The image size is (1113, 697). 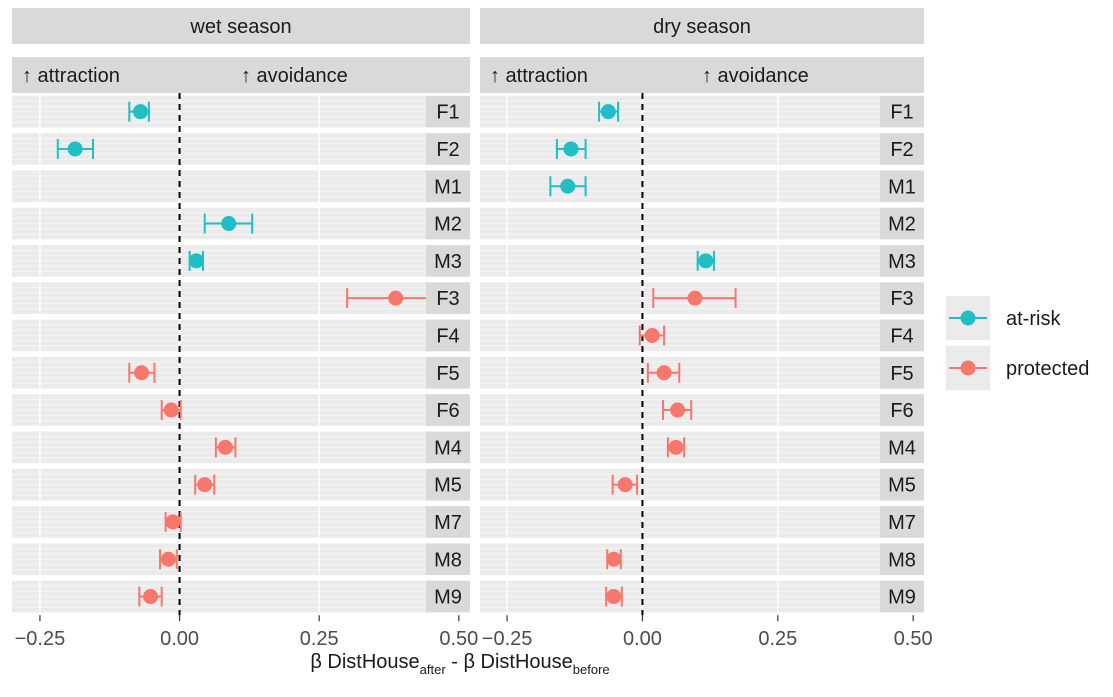 I want to click on row-label-m1-dry: M1, so click(x=902, y=187).